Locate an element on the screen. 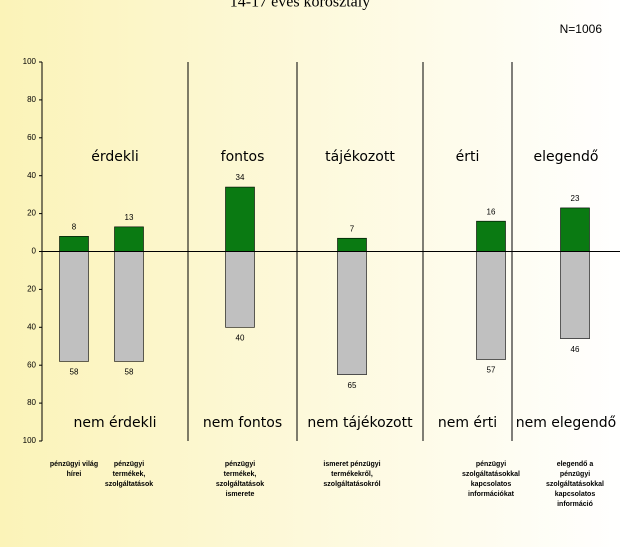 Image resolution: width=623 pixels, height=547 pixels. x-tick-label: termékekről, is located at coordinates (352, 474).